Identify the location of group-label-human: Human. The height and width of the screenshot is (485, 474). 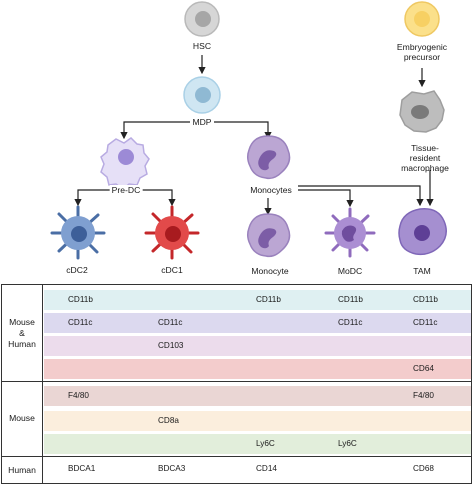
(22, 469).